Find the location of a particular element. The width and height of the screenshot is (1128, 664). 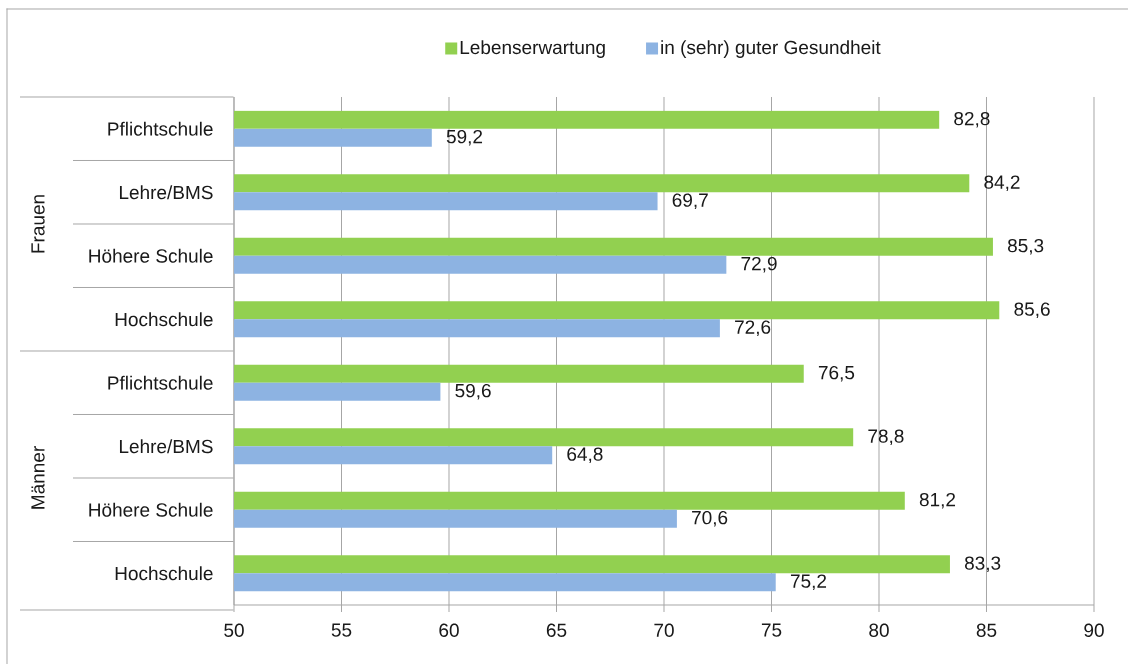

x-tick-label: 50 is located at coordinates (234, 630).